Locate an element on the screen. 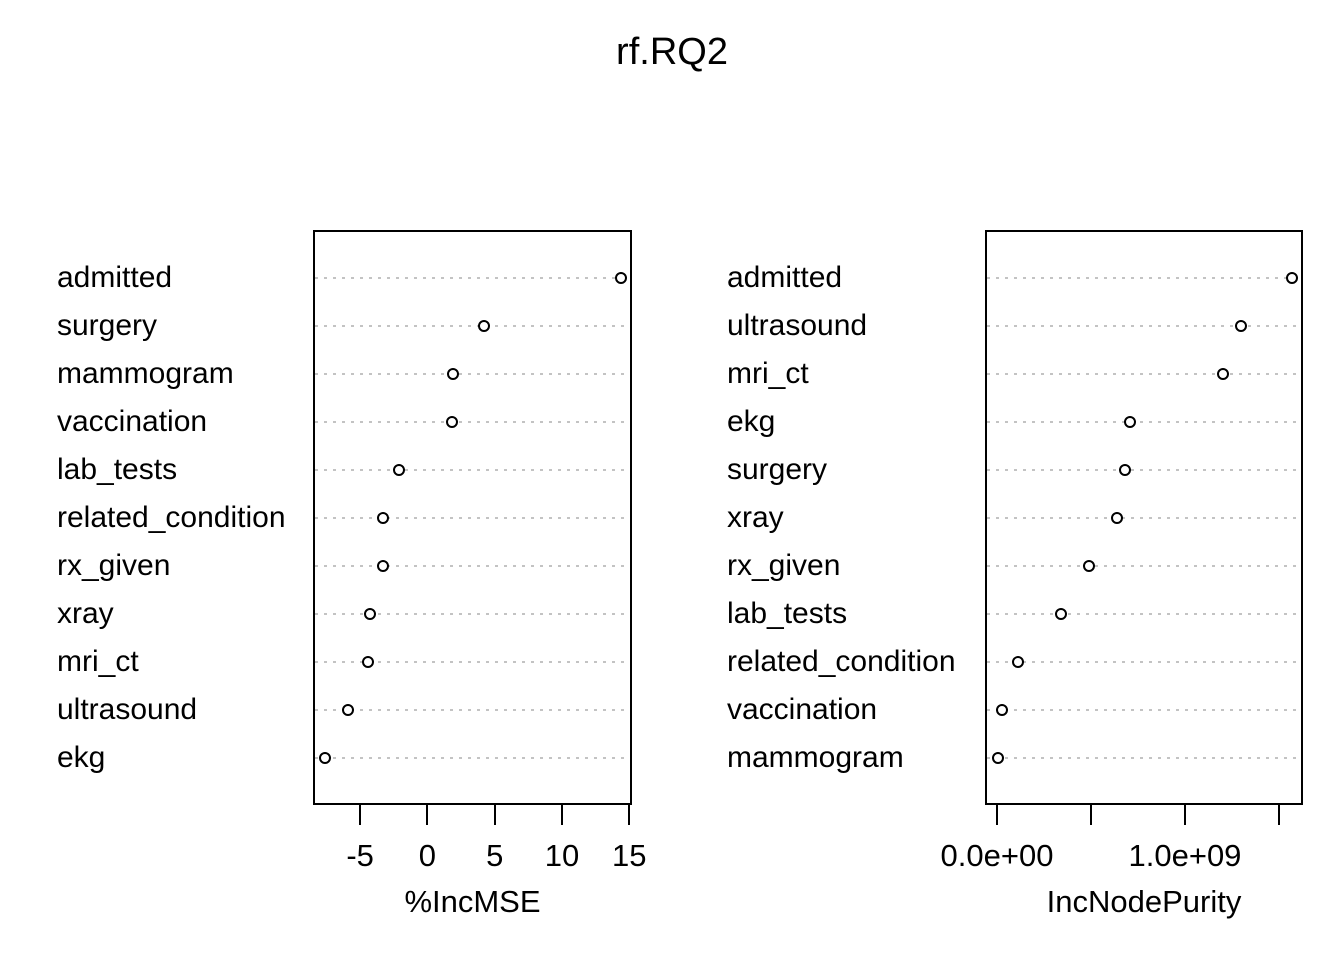 The height and width of the screenshot is (960, 1344). x-axis-tick-label: 5 is located at coordinates (495, 855).